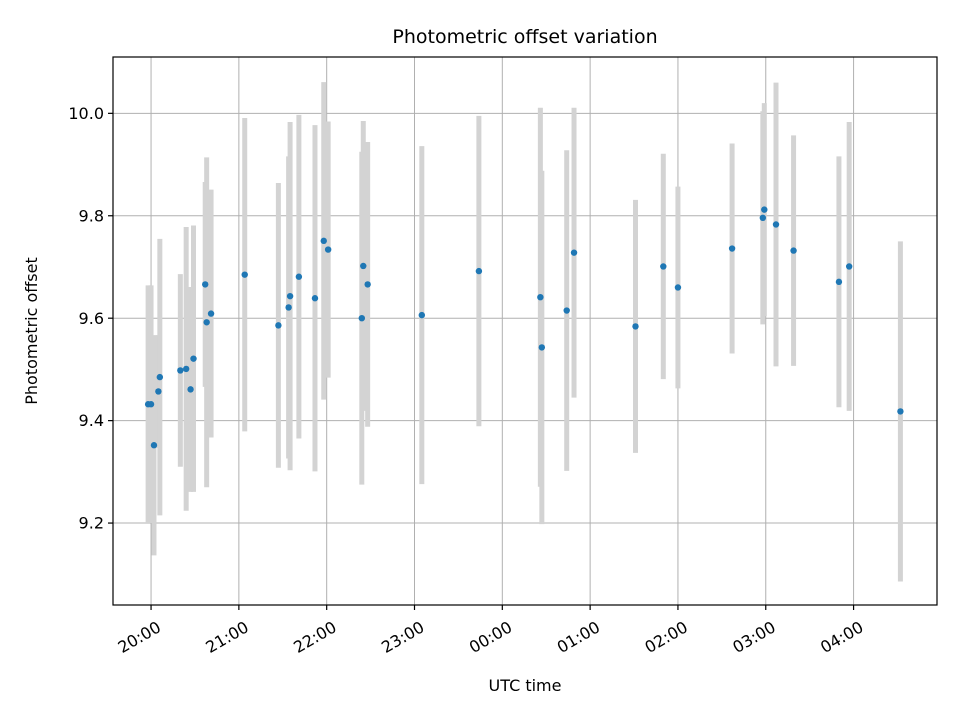  What do you see at coordinates (31, 331) in the screenshot?
I see `y-axis-label: Photometric offset` at bounding box center [31, 331].